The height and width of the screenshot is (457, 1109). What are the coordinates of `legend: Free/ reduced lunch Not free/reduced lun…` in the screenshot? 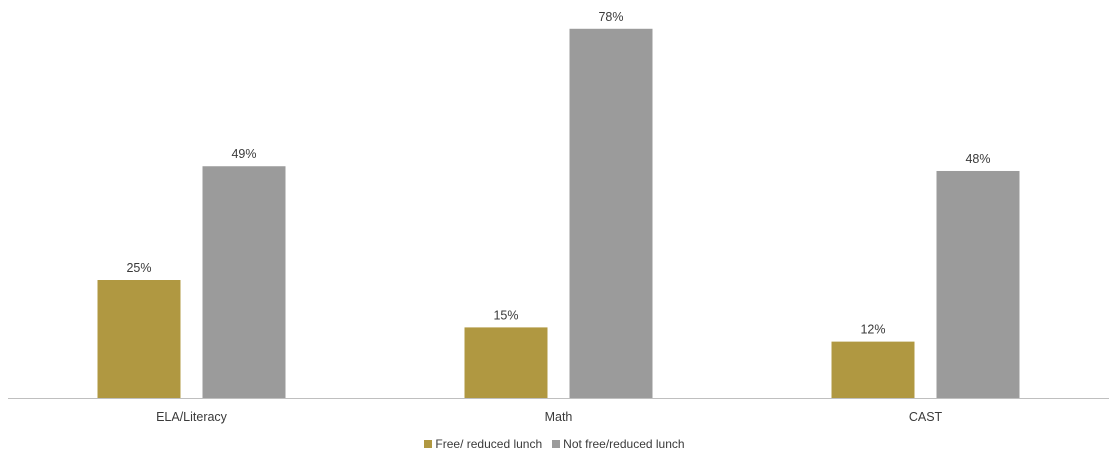 It's located at (554, 444).